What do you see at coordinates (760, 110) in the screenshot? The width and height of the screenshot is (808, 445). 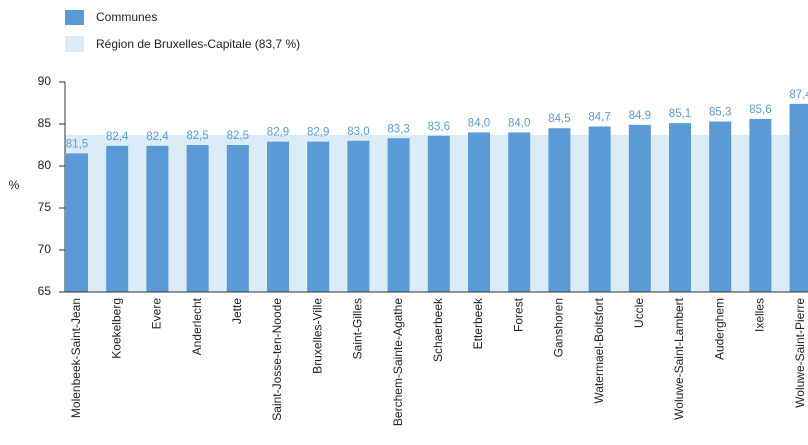 I see `value-label: 85,6` at bounding box center [760, 110].